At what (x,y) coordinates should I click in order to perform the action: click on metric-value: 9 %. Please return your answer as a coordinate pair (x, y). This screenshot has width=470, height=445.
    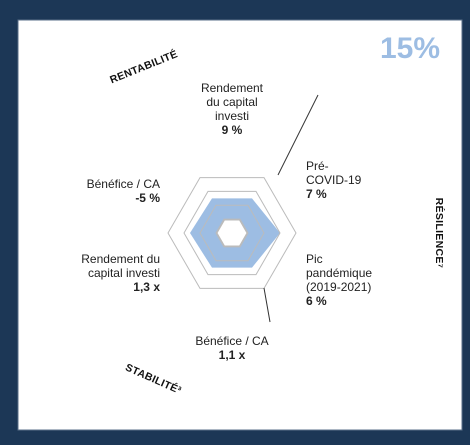
    Looking at the image, I should click on (232, 130).